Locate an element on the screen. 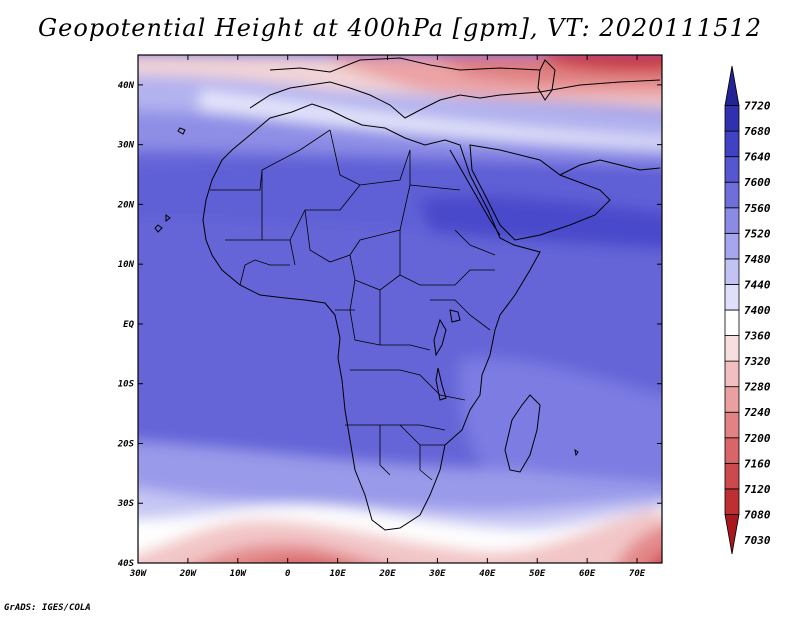 This screenshot has width=800, height=618. colorbar-label: 7640 is located at coordinates (757, 157).